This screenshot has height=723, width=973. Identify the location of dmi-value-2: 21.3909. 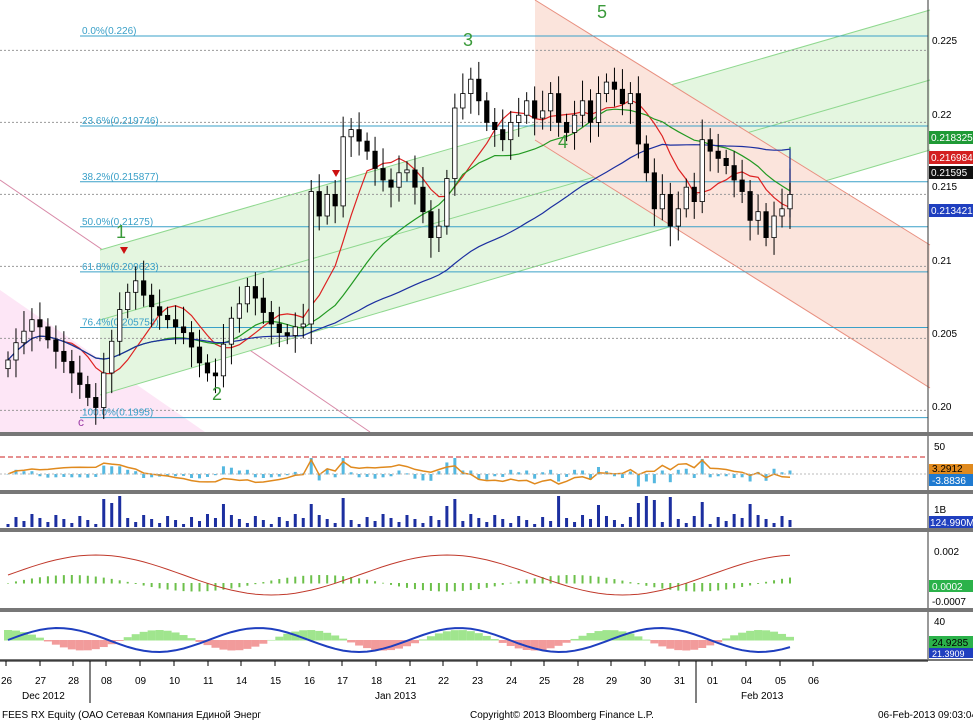
(948, 654).